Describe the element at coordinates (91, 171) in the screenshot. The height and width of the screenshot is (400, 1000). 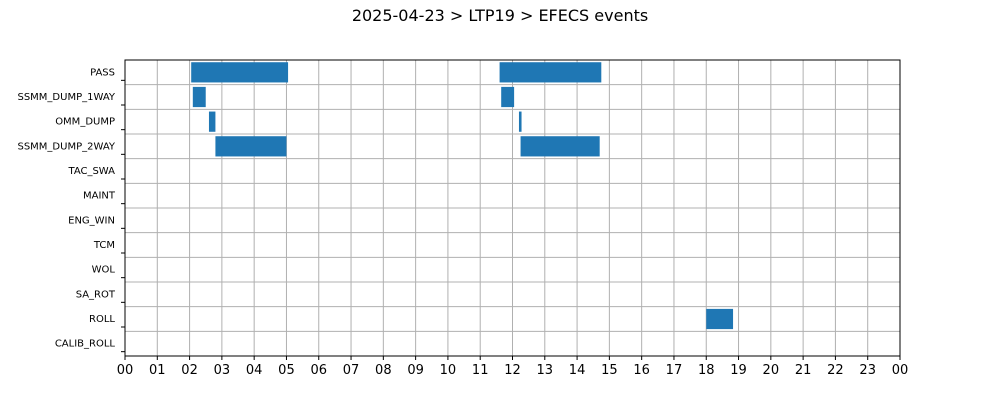
I see `y-tick-label: TAC_SWA` at that location.